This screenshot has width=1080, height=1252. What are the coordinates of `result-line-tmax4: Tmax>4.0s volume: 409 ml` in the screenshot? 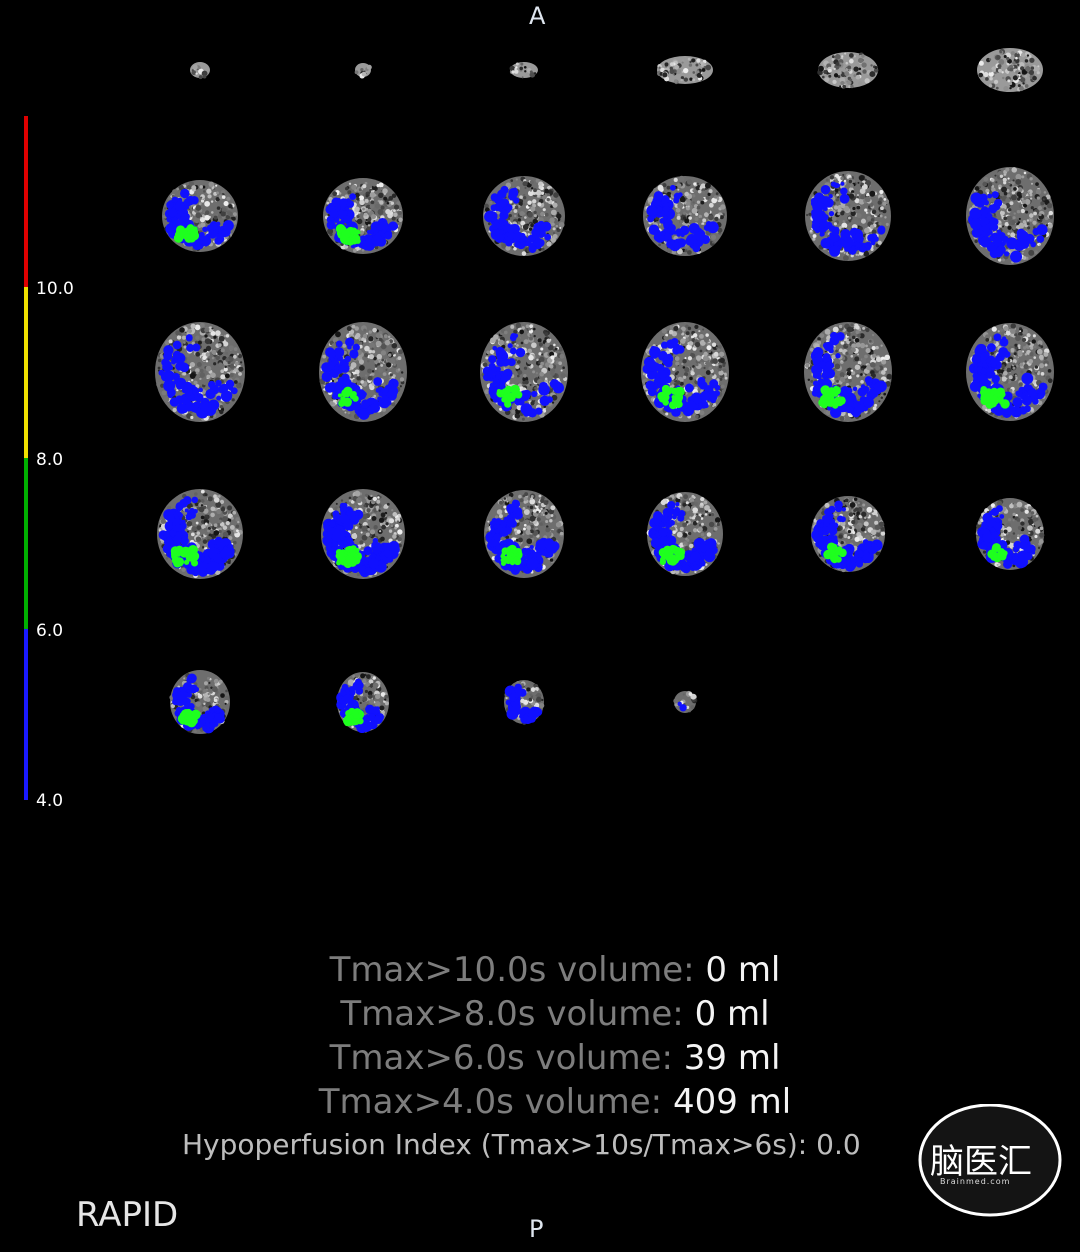 It's located at (540, 1102).